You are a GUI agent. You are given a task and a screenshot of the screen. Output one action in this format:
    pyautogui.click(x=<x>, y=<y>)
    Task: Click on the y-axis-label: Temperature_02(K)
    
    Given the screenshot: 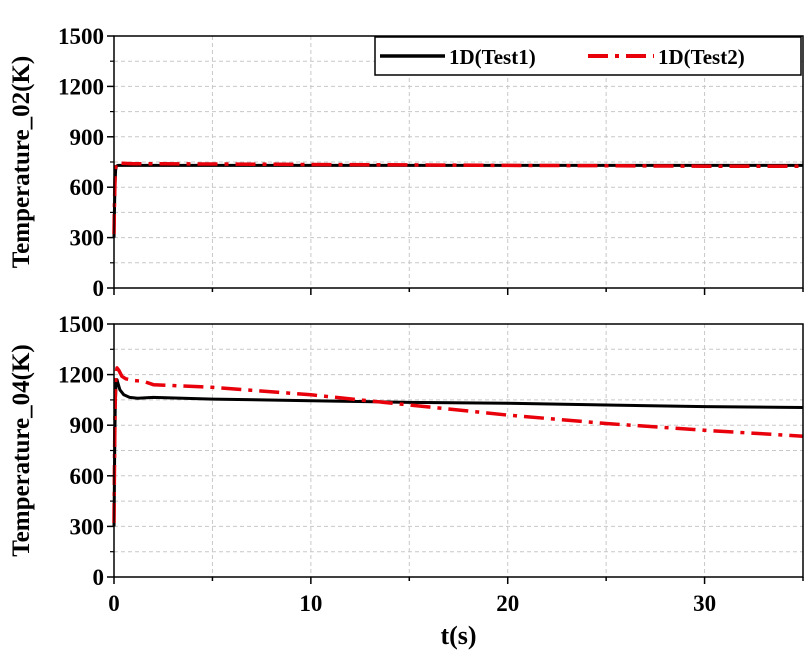 What is the action you would take?
    pyautogui.click(x=21, y=162)
    